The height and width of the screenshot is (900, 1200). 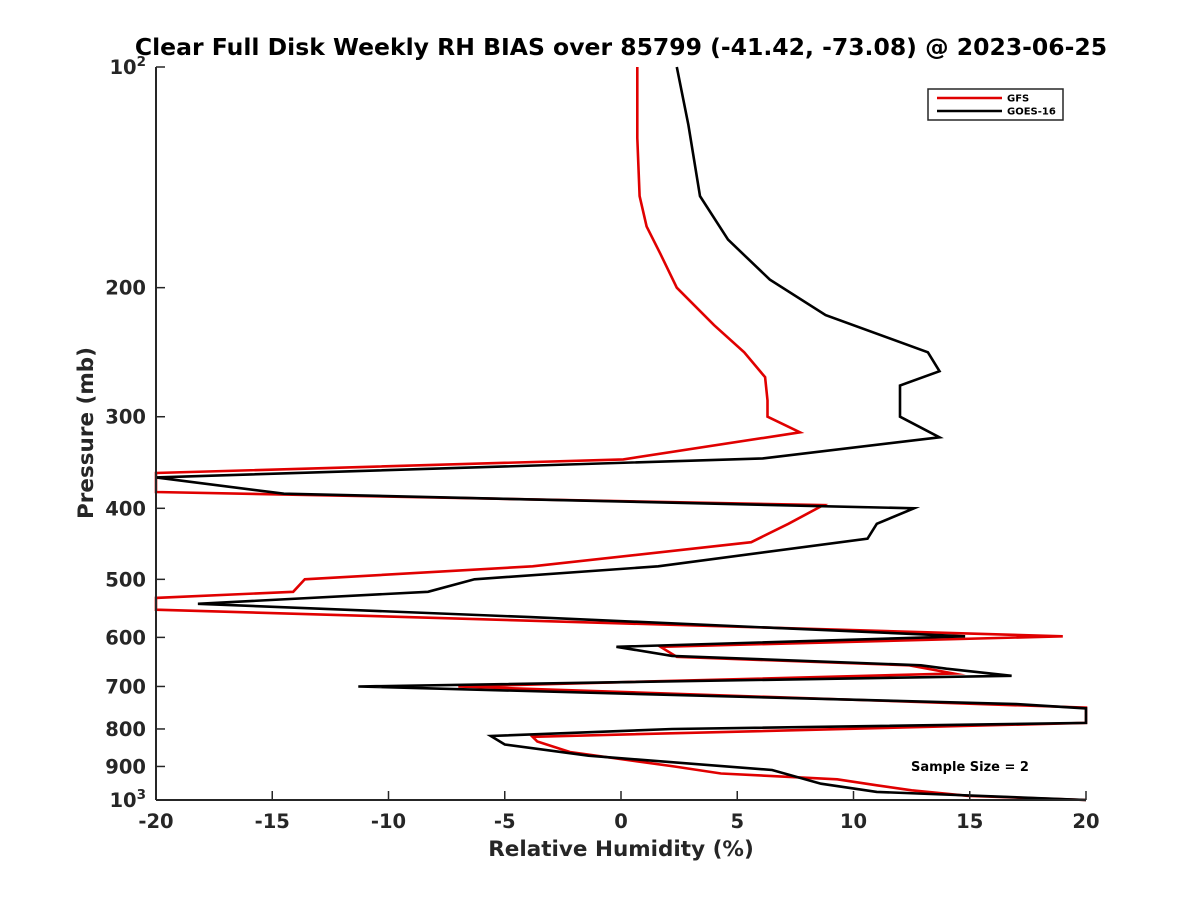 What do you see at coordinates (125, 417) in the screenshot?
I see `y-tick-label: 300` at bounding box center [125, 417].